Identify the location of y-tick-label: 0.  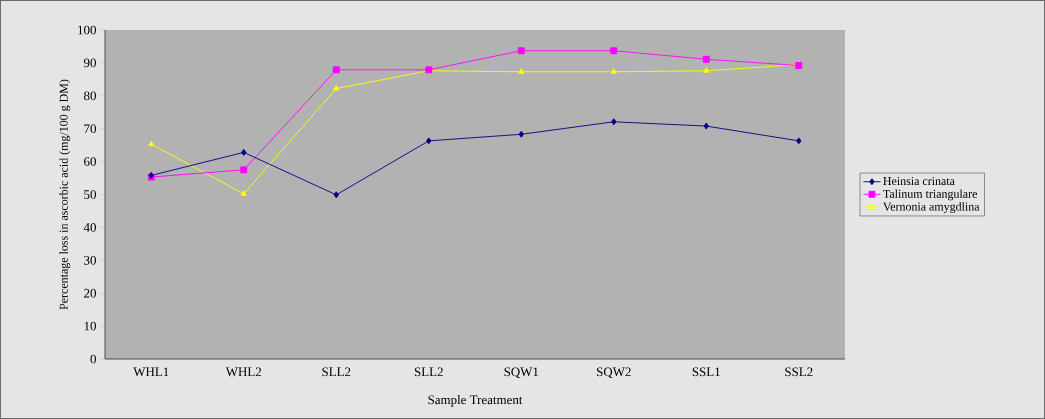
(93, 359).